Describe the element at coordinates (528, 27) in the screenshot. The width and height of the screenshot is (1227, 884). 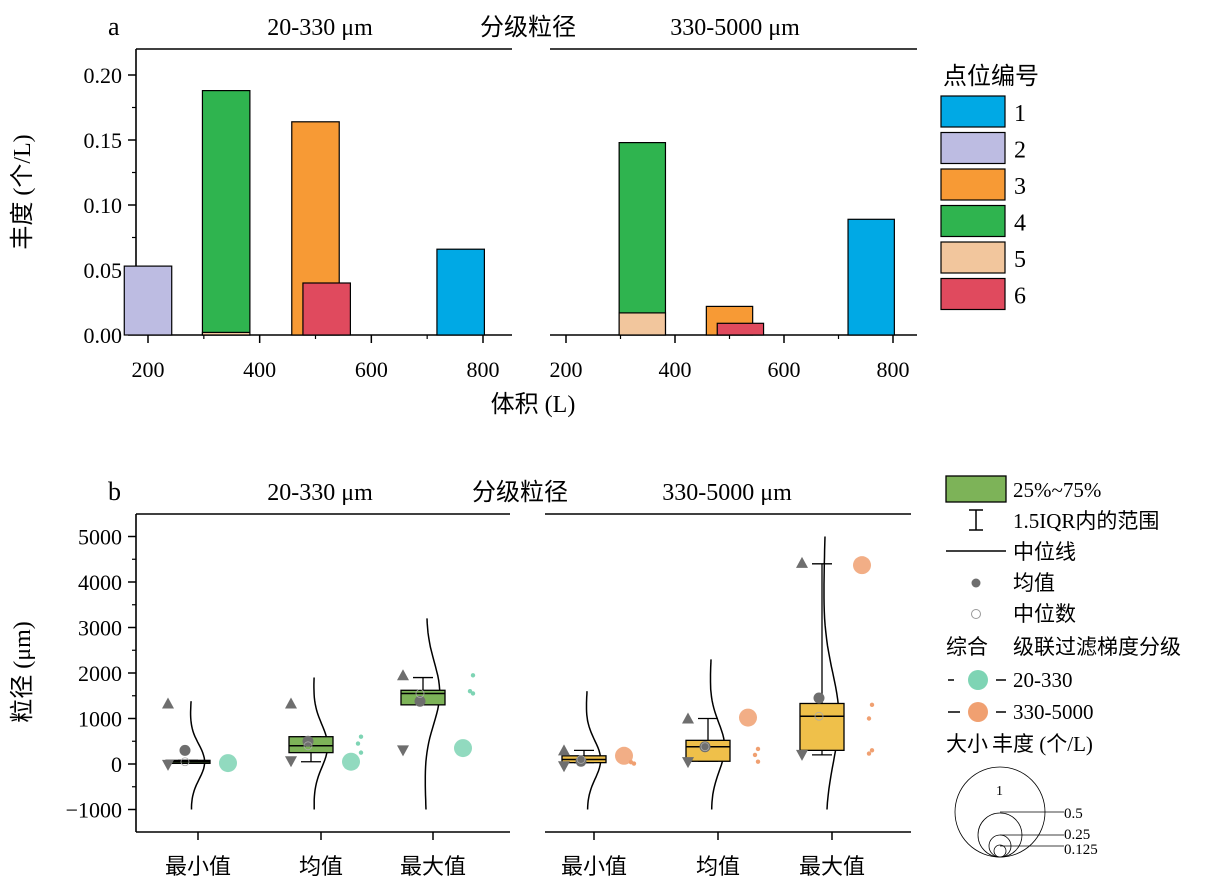
I see `panel-a-section-mid: 分级粒径` at that location.